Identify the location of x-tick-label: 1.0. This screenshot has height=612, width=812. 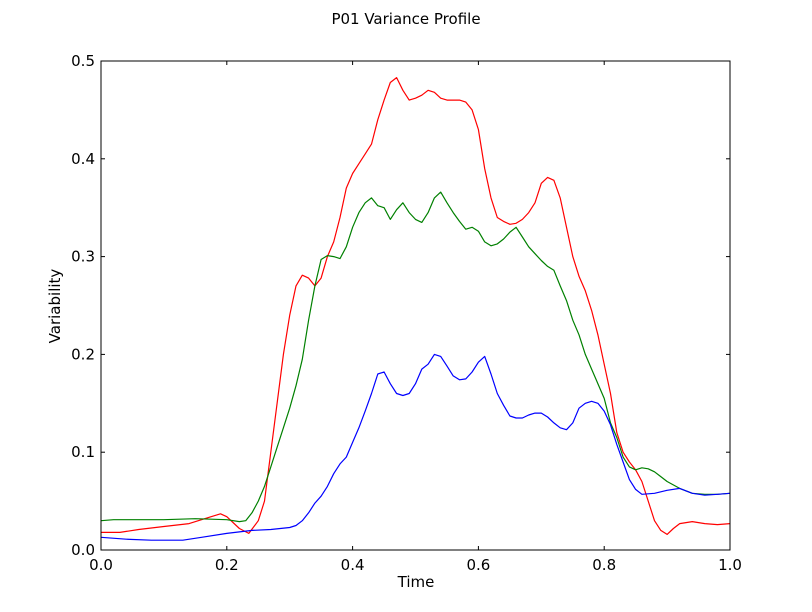
(730, 565).